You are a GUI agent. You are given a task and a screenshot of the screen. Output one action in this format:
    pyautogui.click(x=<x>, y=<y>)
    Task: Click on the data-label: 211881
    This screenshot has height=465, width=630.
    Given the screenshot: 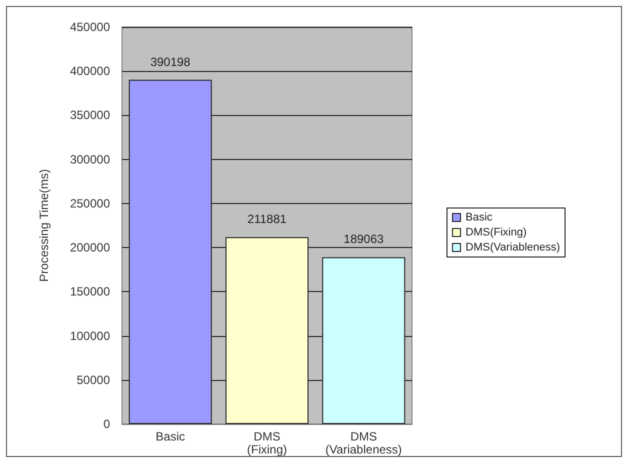 What is the action you would take?
    pyautogui.click(x=267, y=219)
    